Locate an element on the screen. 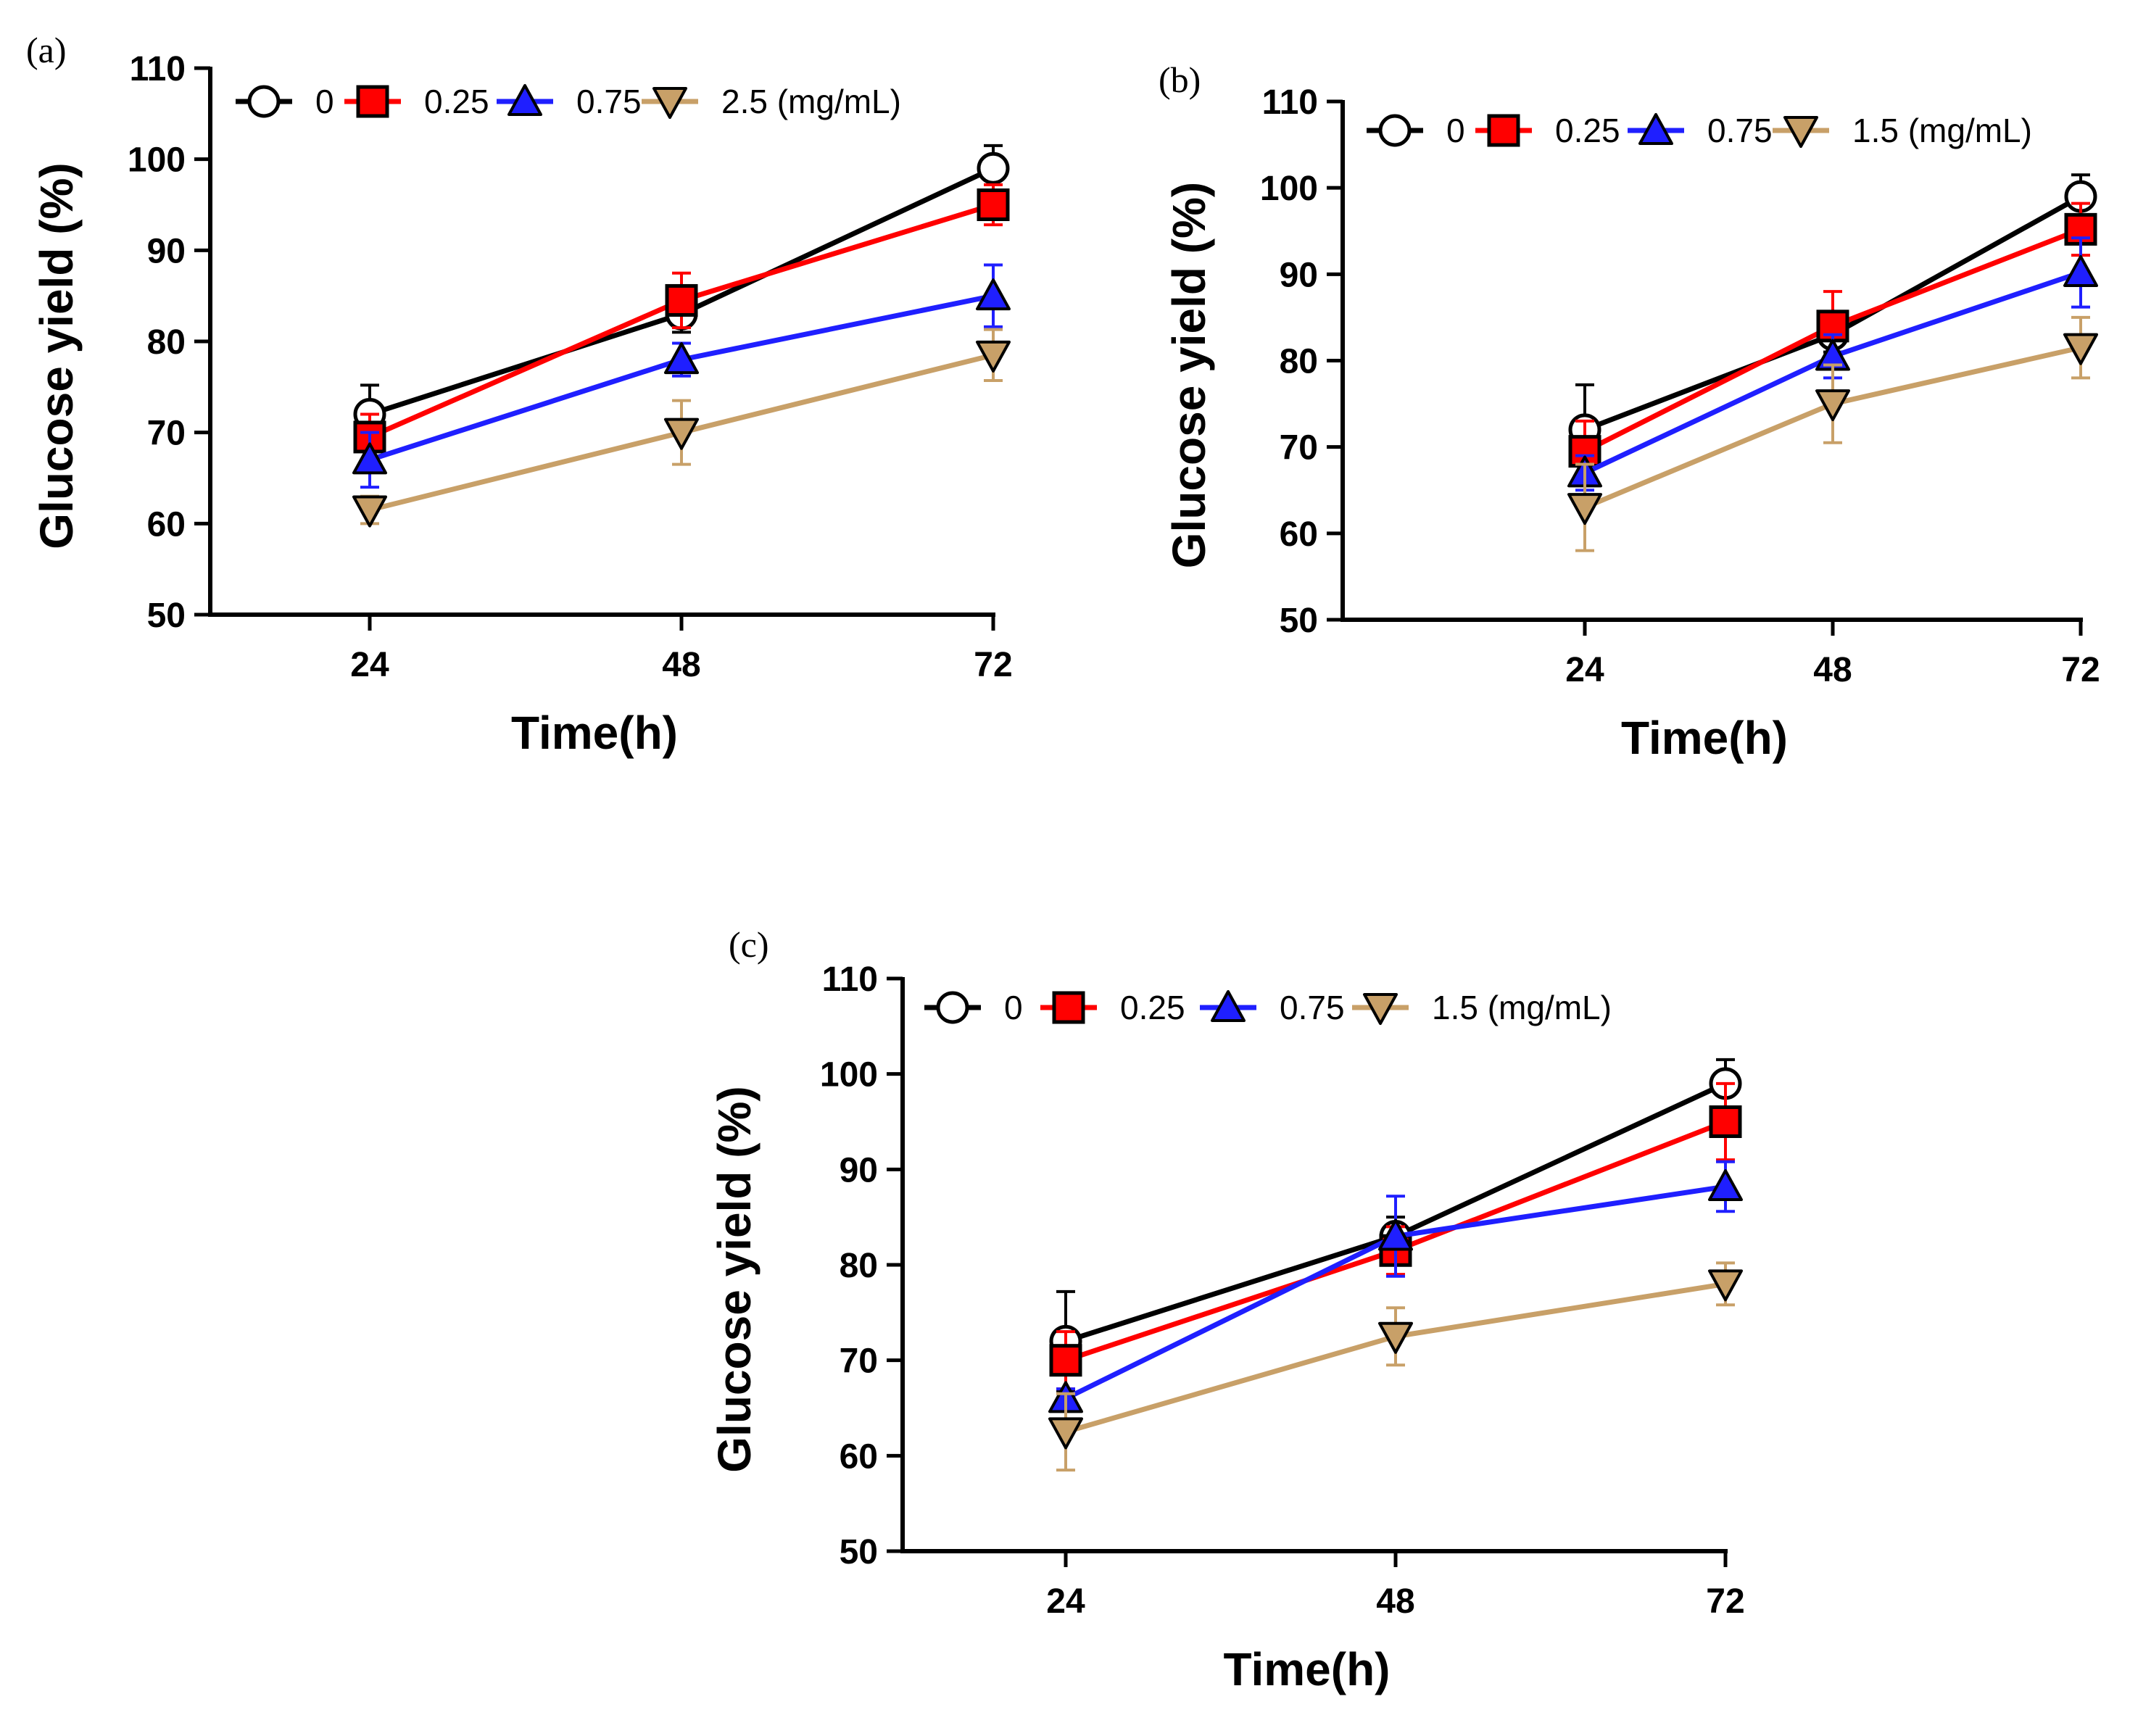  legend-label: 2.5 (mg/mL) is located at coordinates (811, 101).